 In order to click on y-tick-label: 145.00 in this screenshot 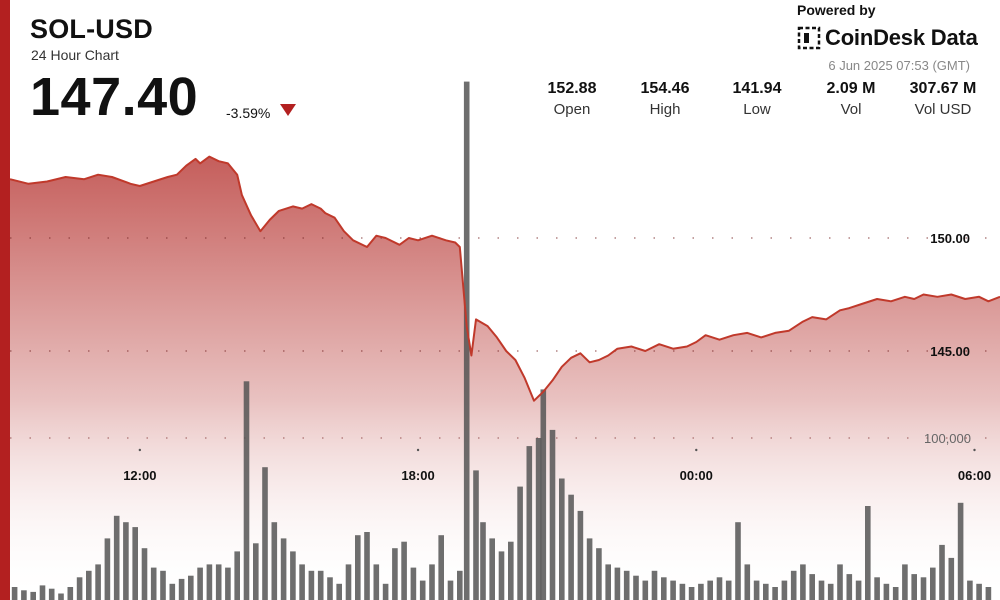, I will do `click(950, 351)`.